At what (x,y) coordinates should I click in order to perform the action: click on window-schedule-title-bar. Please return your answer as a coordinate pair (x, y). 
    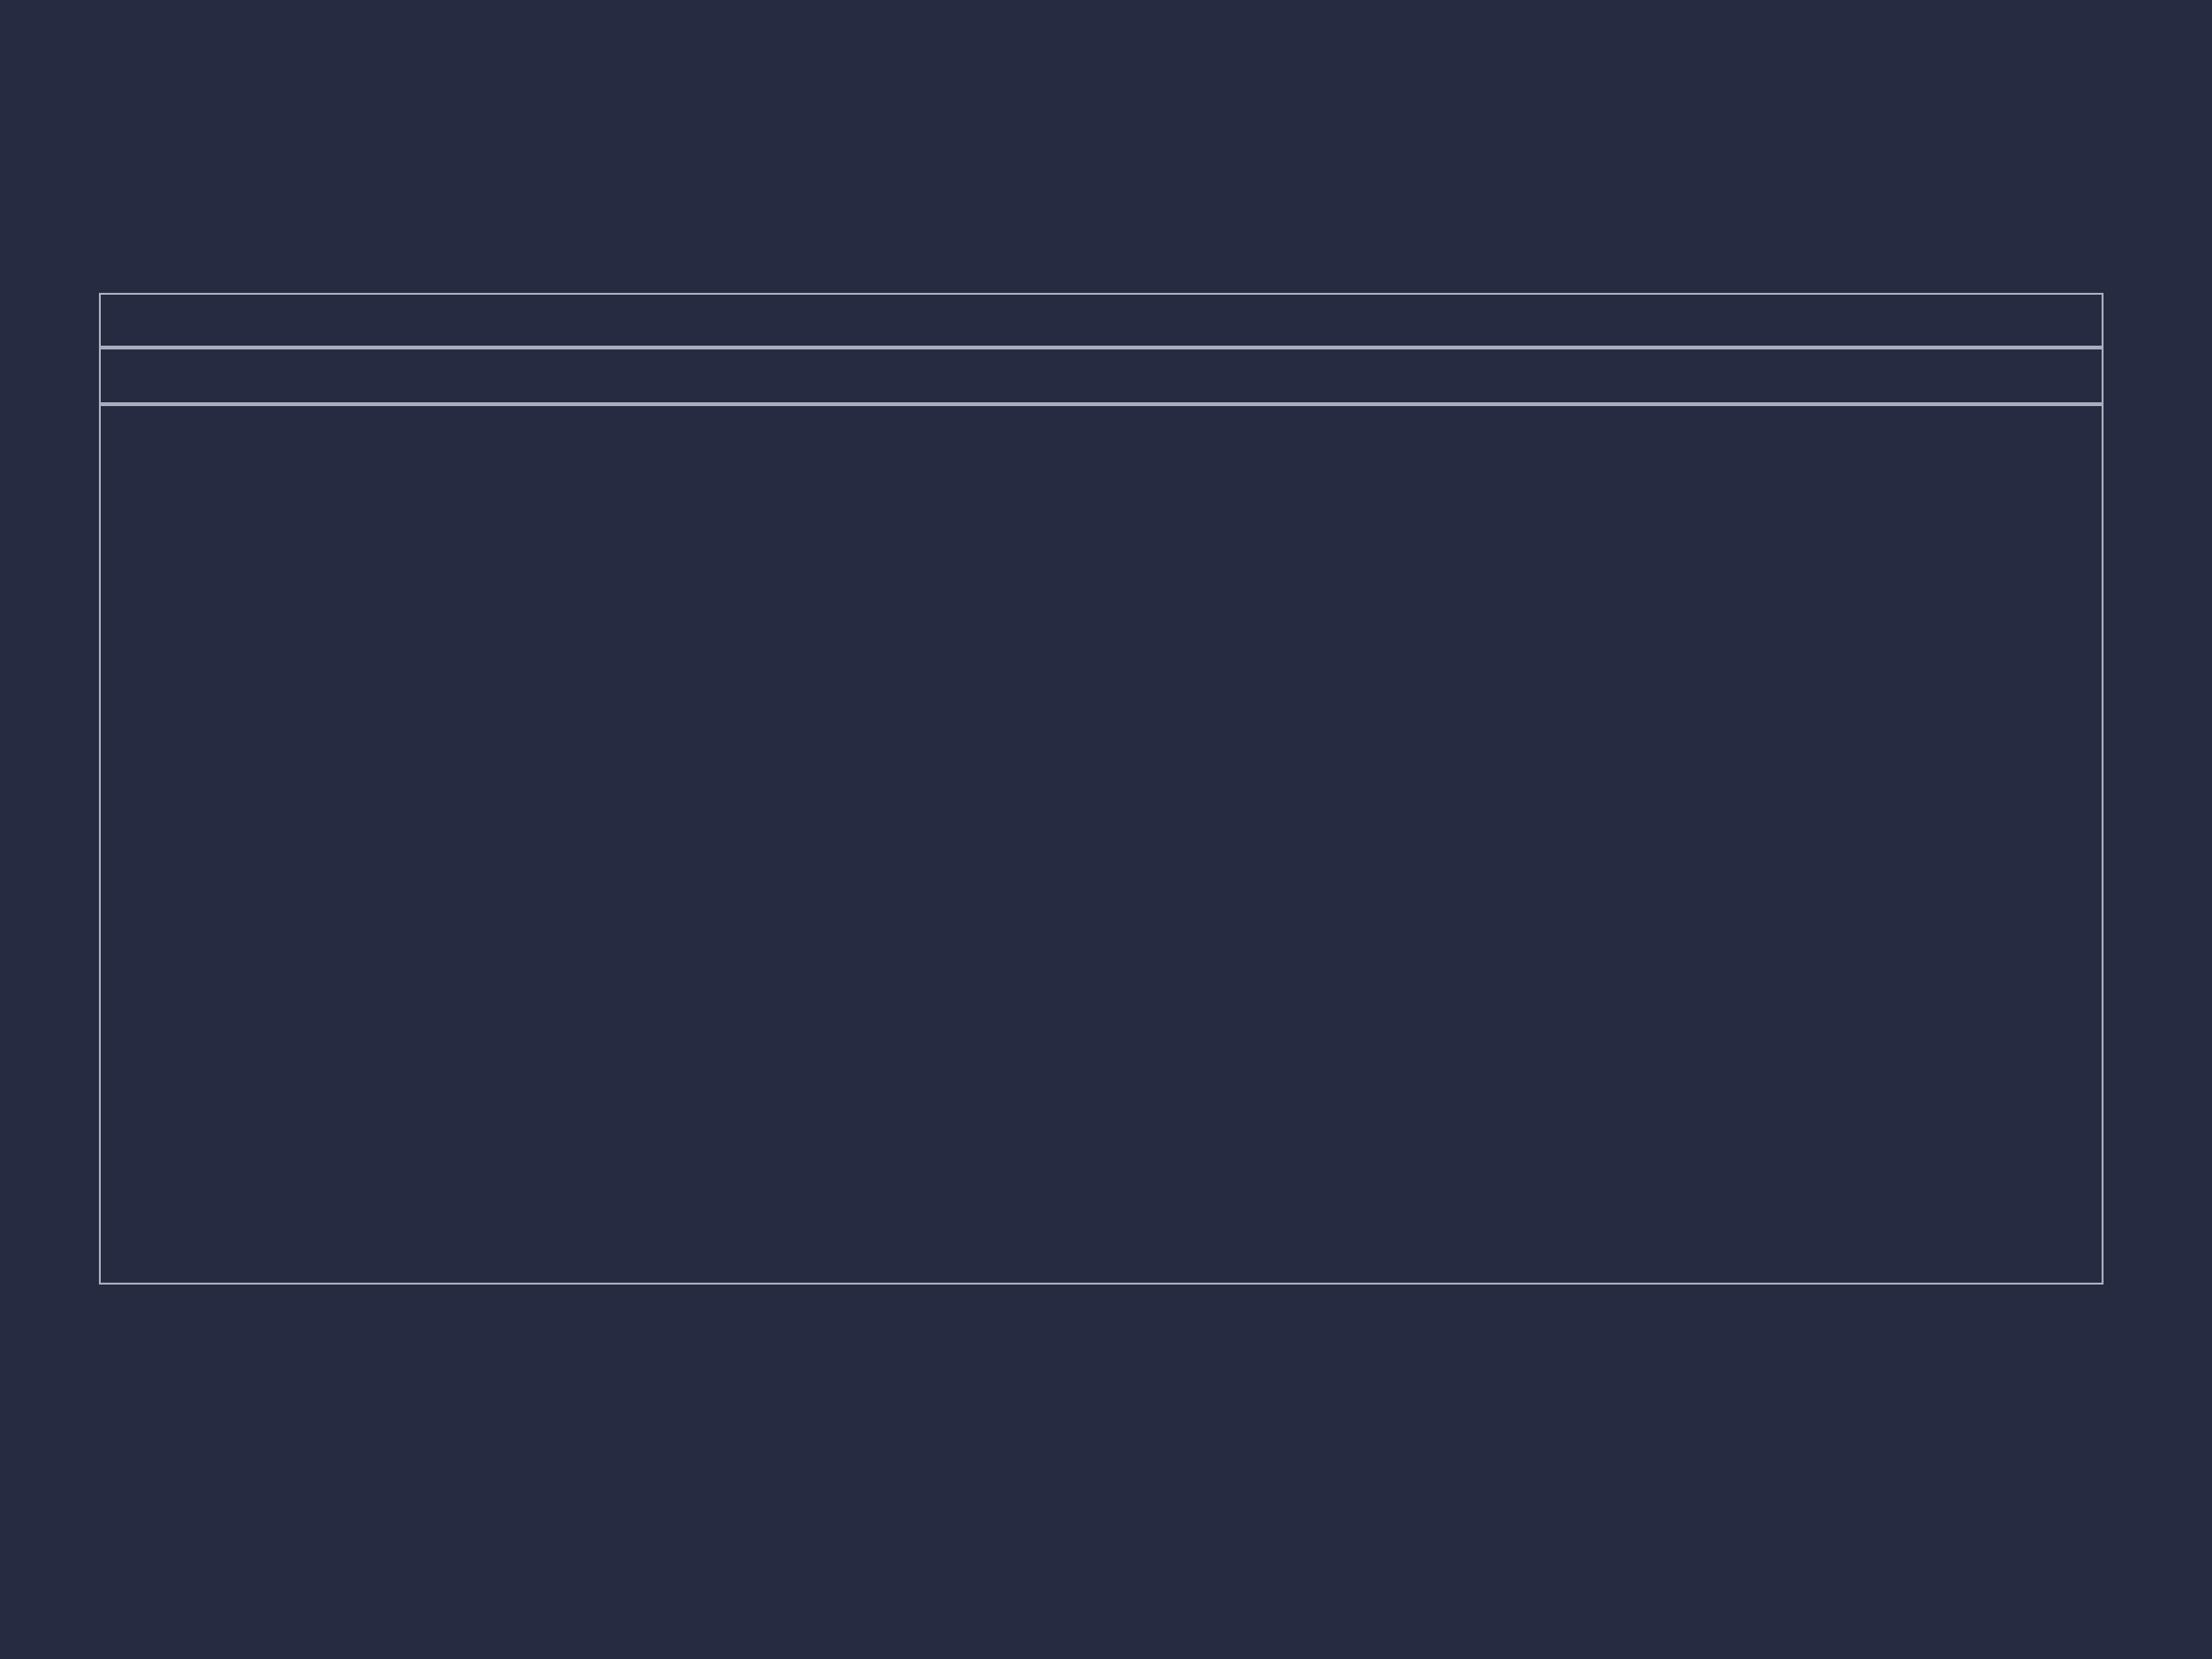
    Looking at the image, I should click on (1101, 321).